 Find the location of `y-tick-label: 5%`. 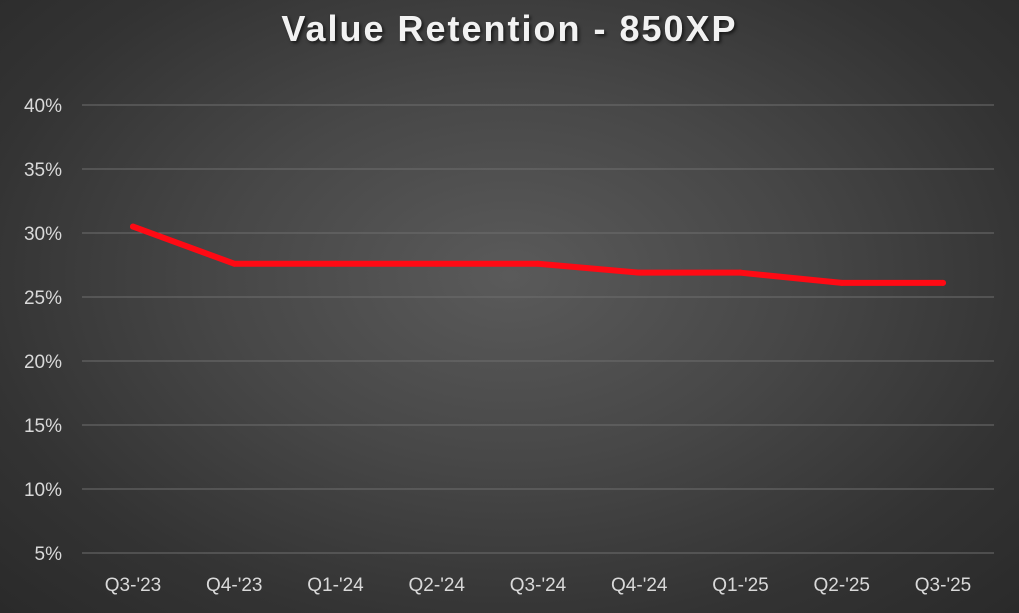

y-tick-label: 5% is located at coordinates (49, 554).